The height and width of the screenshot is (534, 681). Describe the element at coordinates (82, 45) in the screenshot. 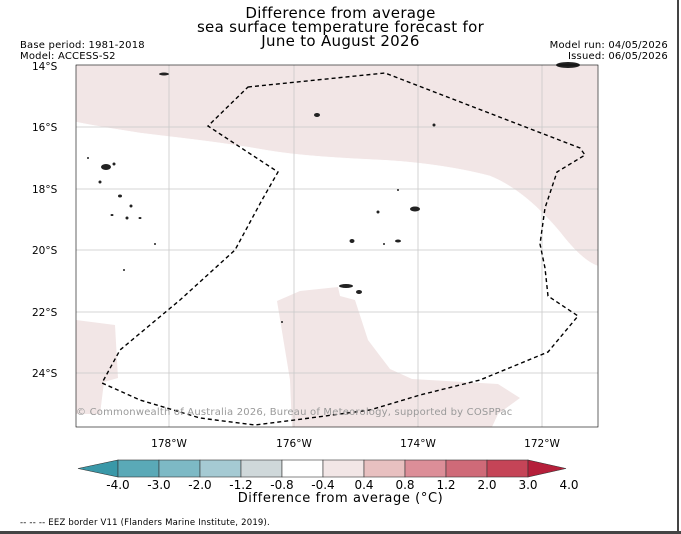

I see `base-period: Base period: 1981-2018` at that location.